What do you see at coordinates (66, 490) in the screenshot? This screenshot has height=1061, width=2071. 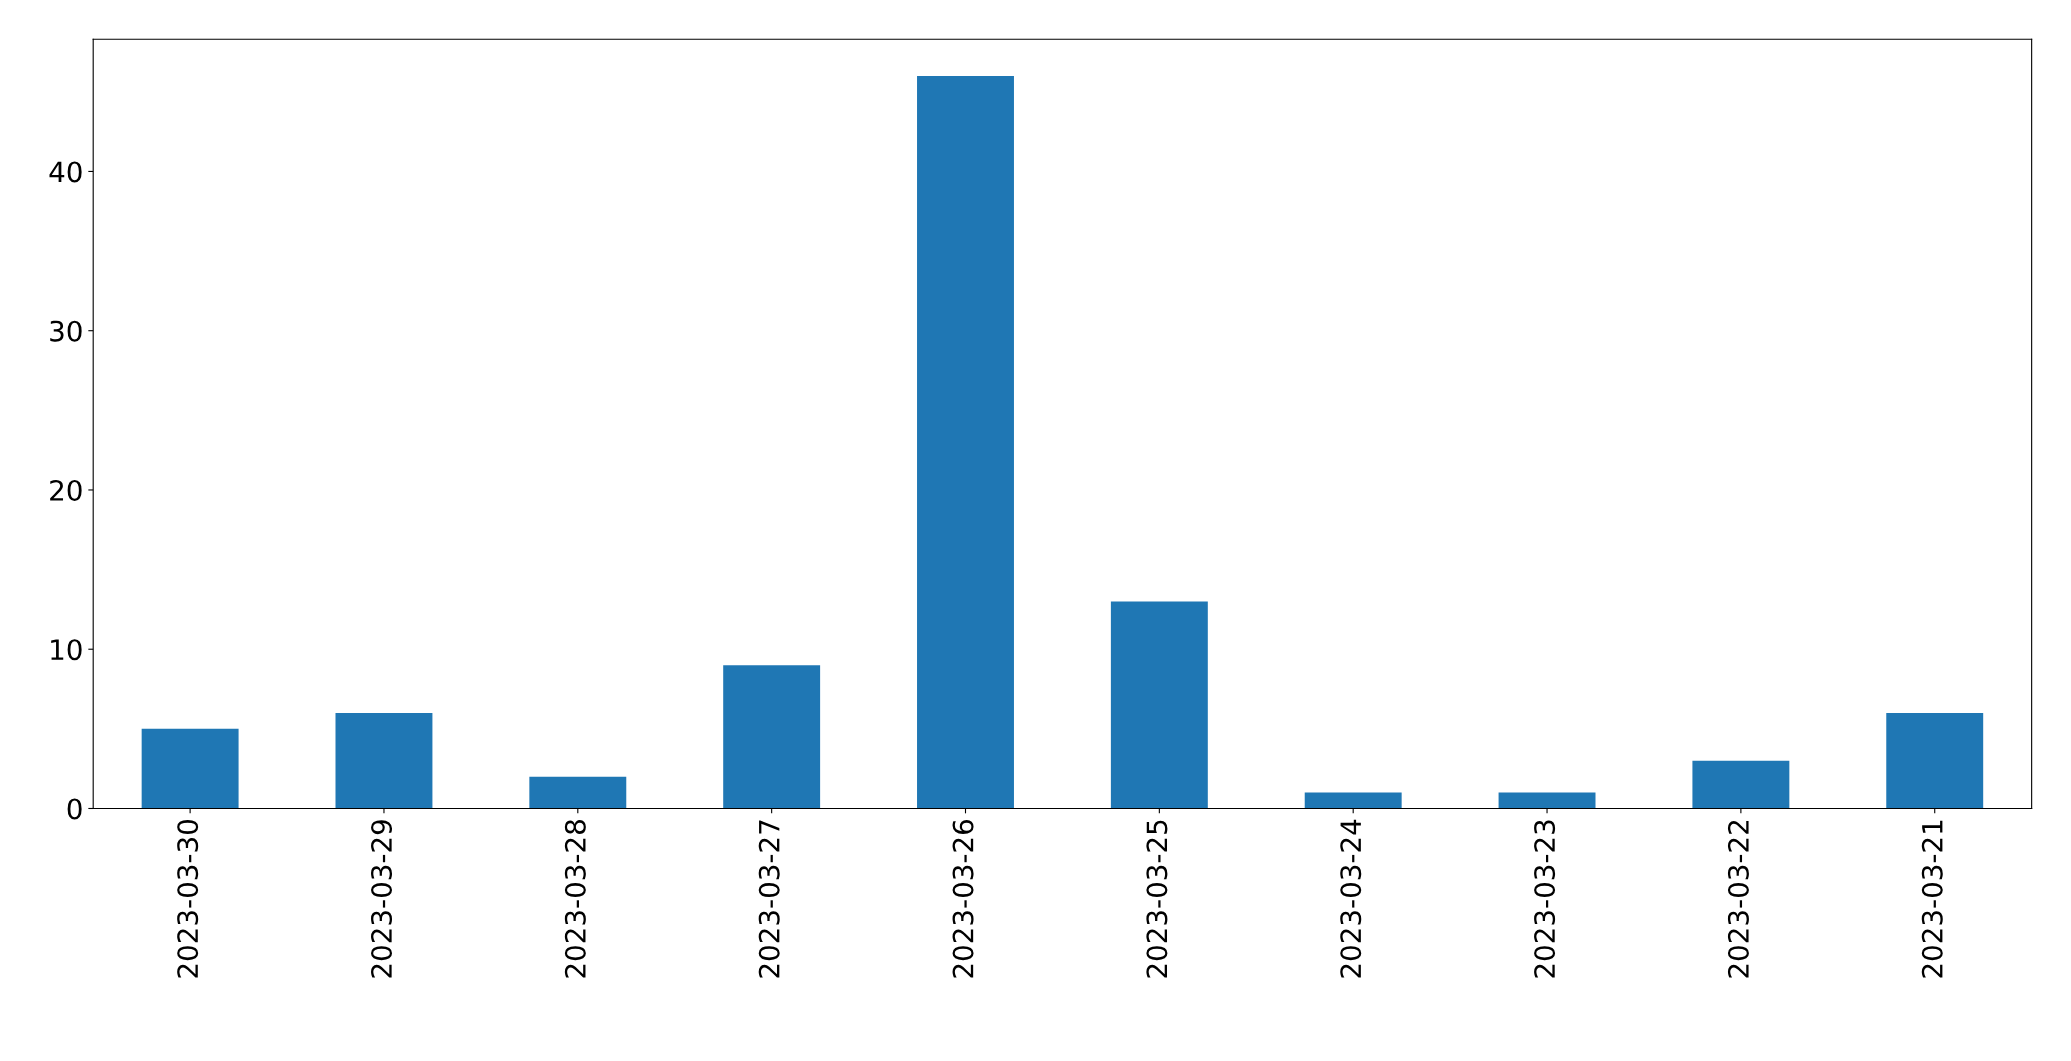 I see `y-tick-label: 20` at bounding box center [66, 490].